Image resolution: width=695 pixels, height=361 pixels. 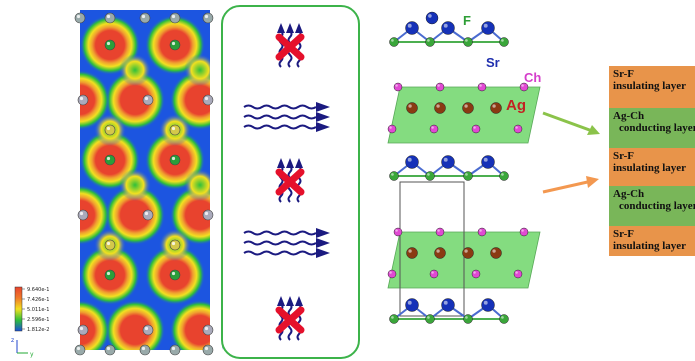 I want to click on orange-pointer-arrow, so click(x=567, y=186).